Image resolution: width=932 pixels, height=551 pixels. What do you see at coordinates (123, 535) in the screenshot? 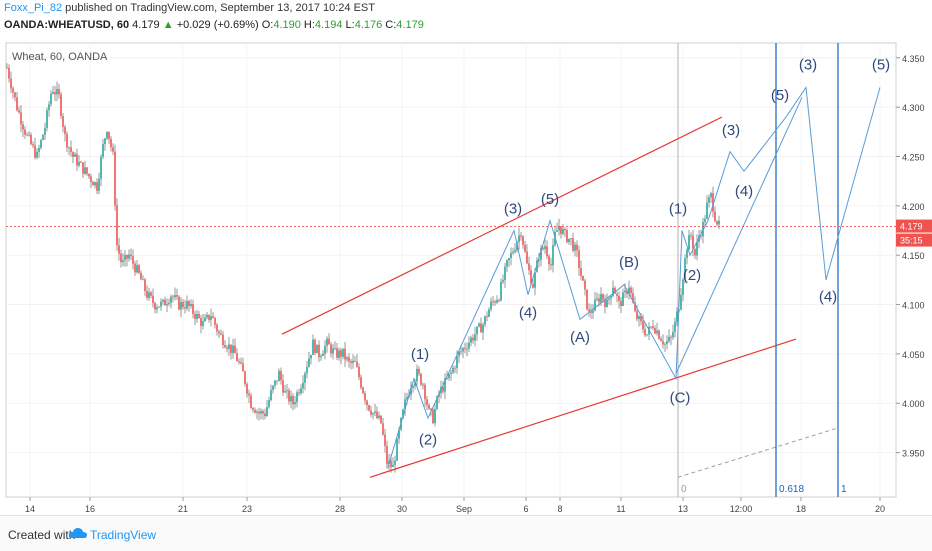
I see `tradingview-link: TradingView` at bounding box center [123, 535].